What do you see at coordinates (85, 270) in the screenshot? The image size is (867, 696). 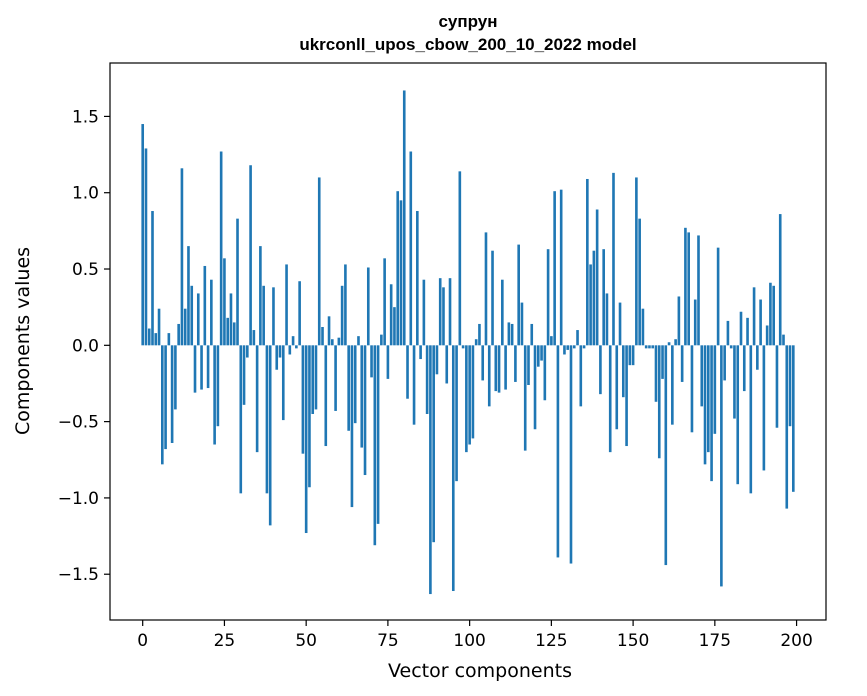 I see `y-tick-label: 0.5` at bounding box center [85, 270].